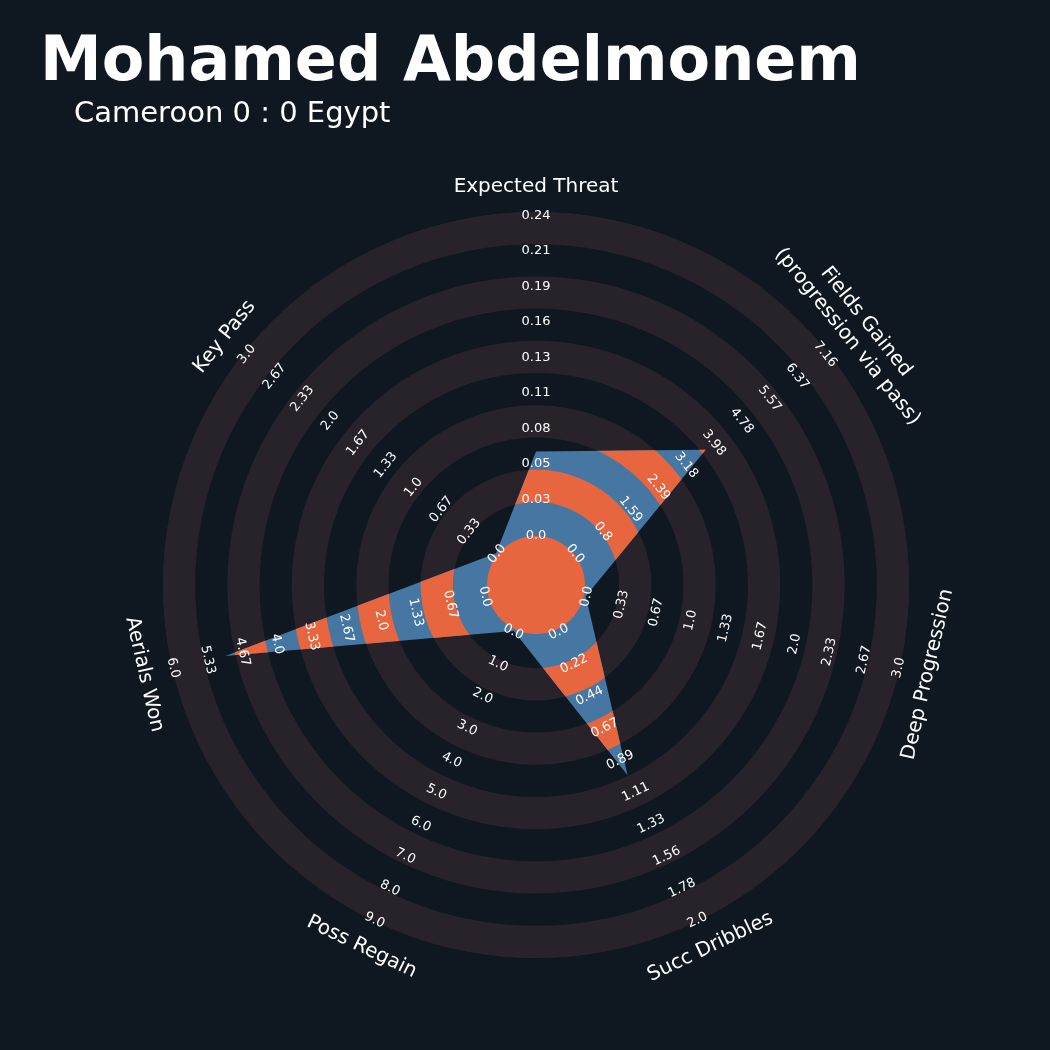 The height and width of the screenshot is (1050, 1050). What do you see at coordinates (536, 498) in the screenshot?
I see `text: 0.03` at bounding box center [536, 498].